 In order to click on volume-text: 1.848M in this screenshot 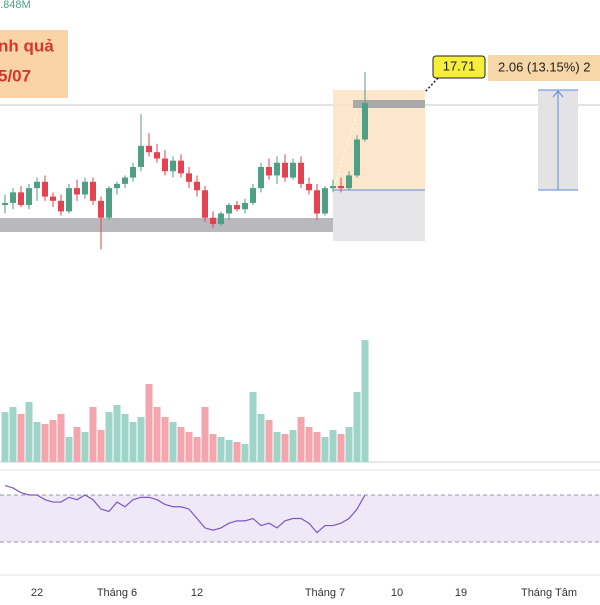, I will do `click(15, 5)`.